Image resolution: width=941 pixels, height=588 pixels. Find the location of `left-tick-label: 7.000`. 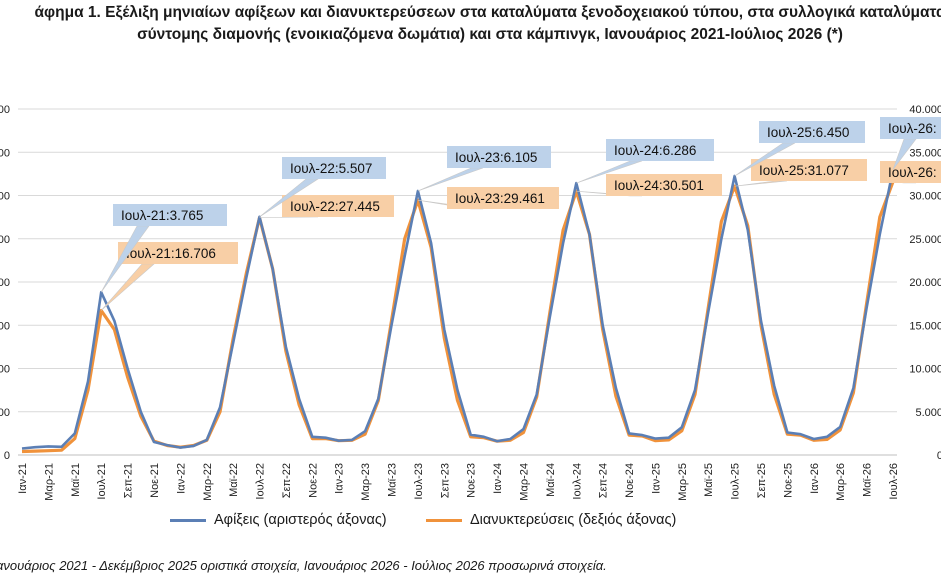

left-tick-label: 7.000 is located at coordinates (5, 153).